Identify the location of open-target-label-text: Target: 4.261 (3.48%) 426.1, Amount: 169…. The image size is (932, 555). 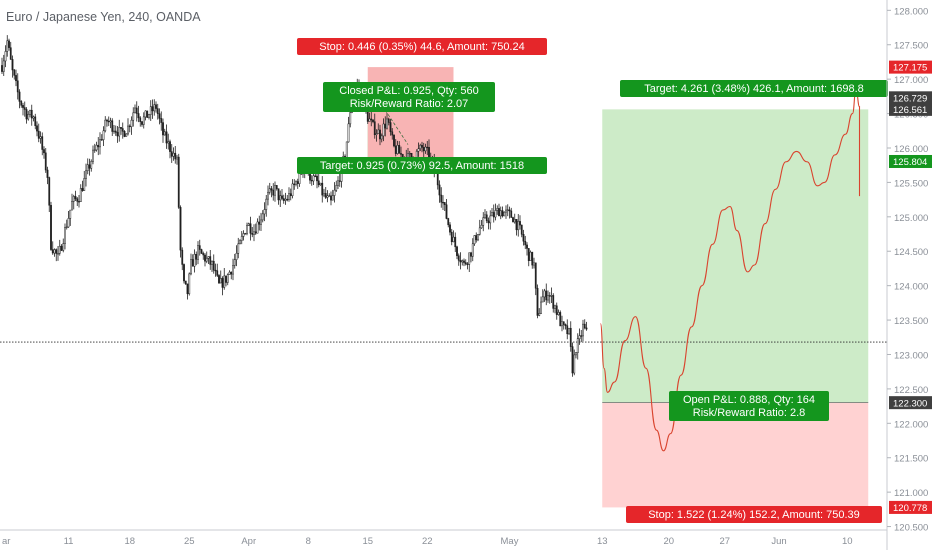
(754, 89).